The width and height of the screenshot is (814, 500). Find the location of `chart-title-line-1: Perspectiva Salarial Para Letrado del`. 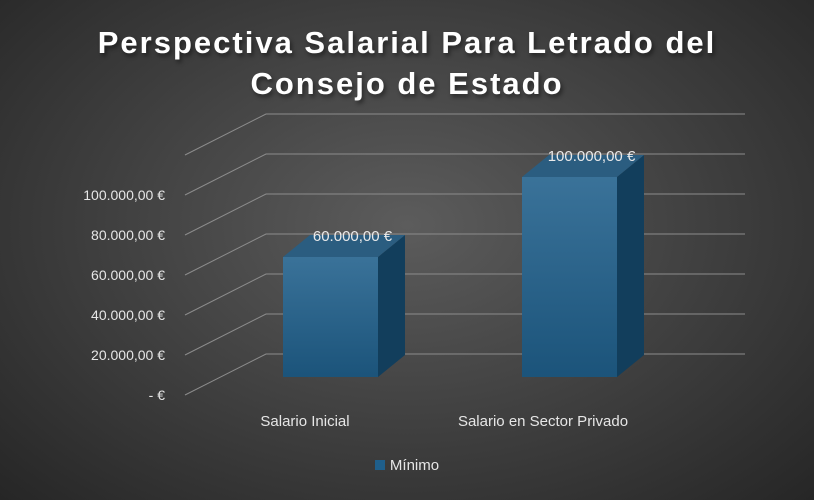

chart-title-line-1: Perspectiva Salarial Para Letrado del is located at coordinates (407, 42).